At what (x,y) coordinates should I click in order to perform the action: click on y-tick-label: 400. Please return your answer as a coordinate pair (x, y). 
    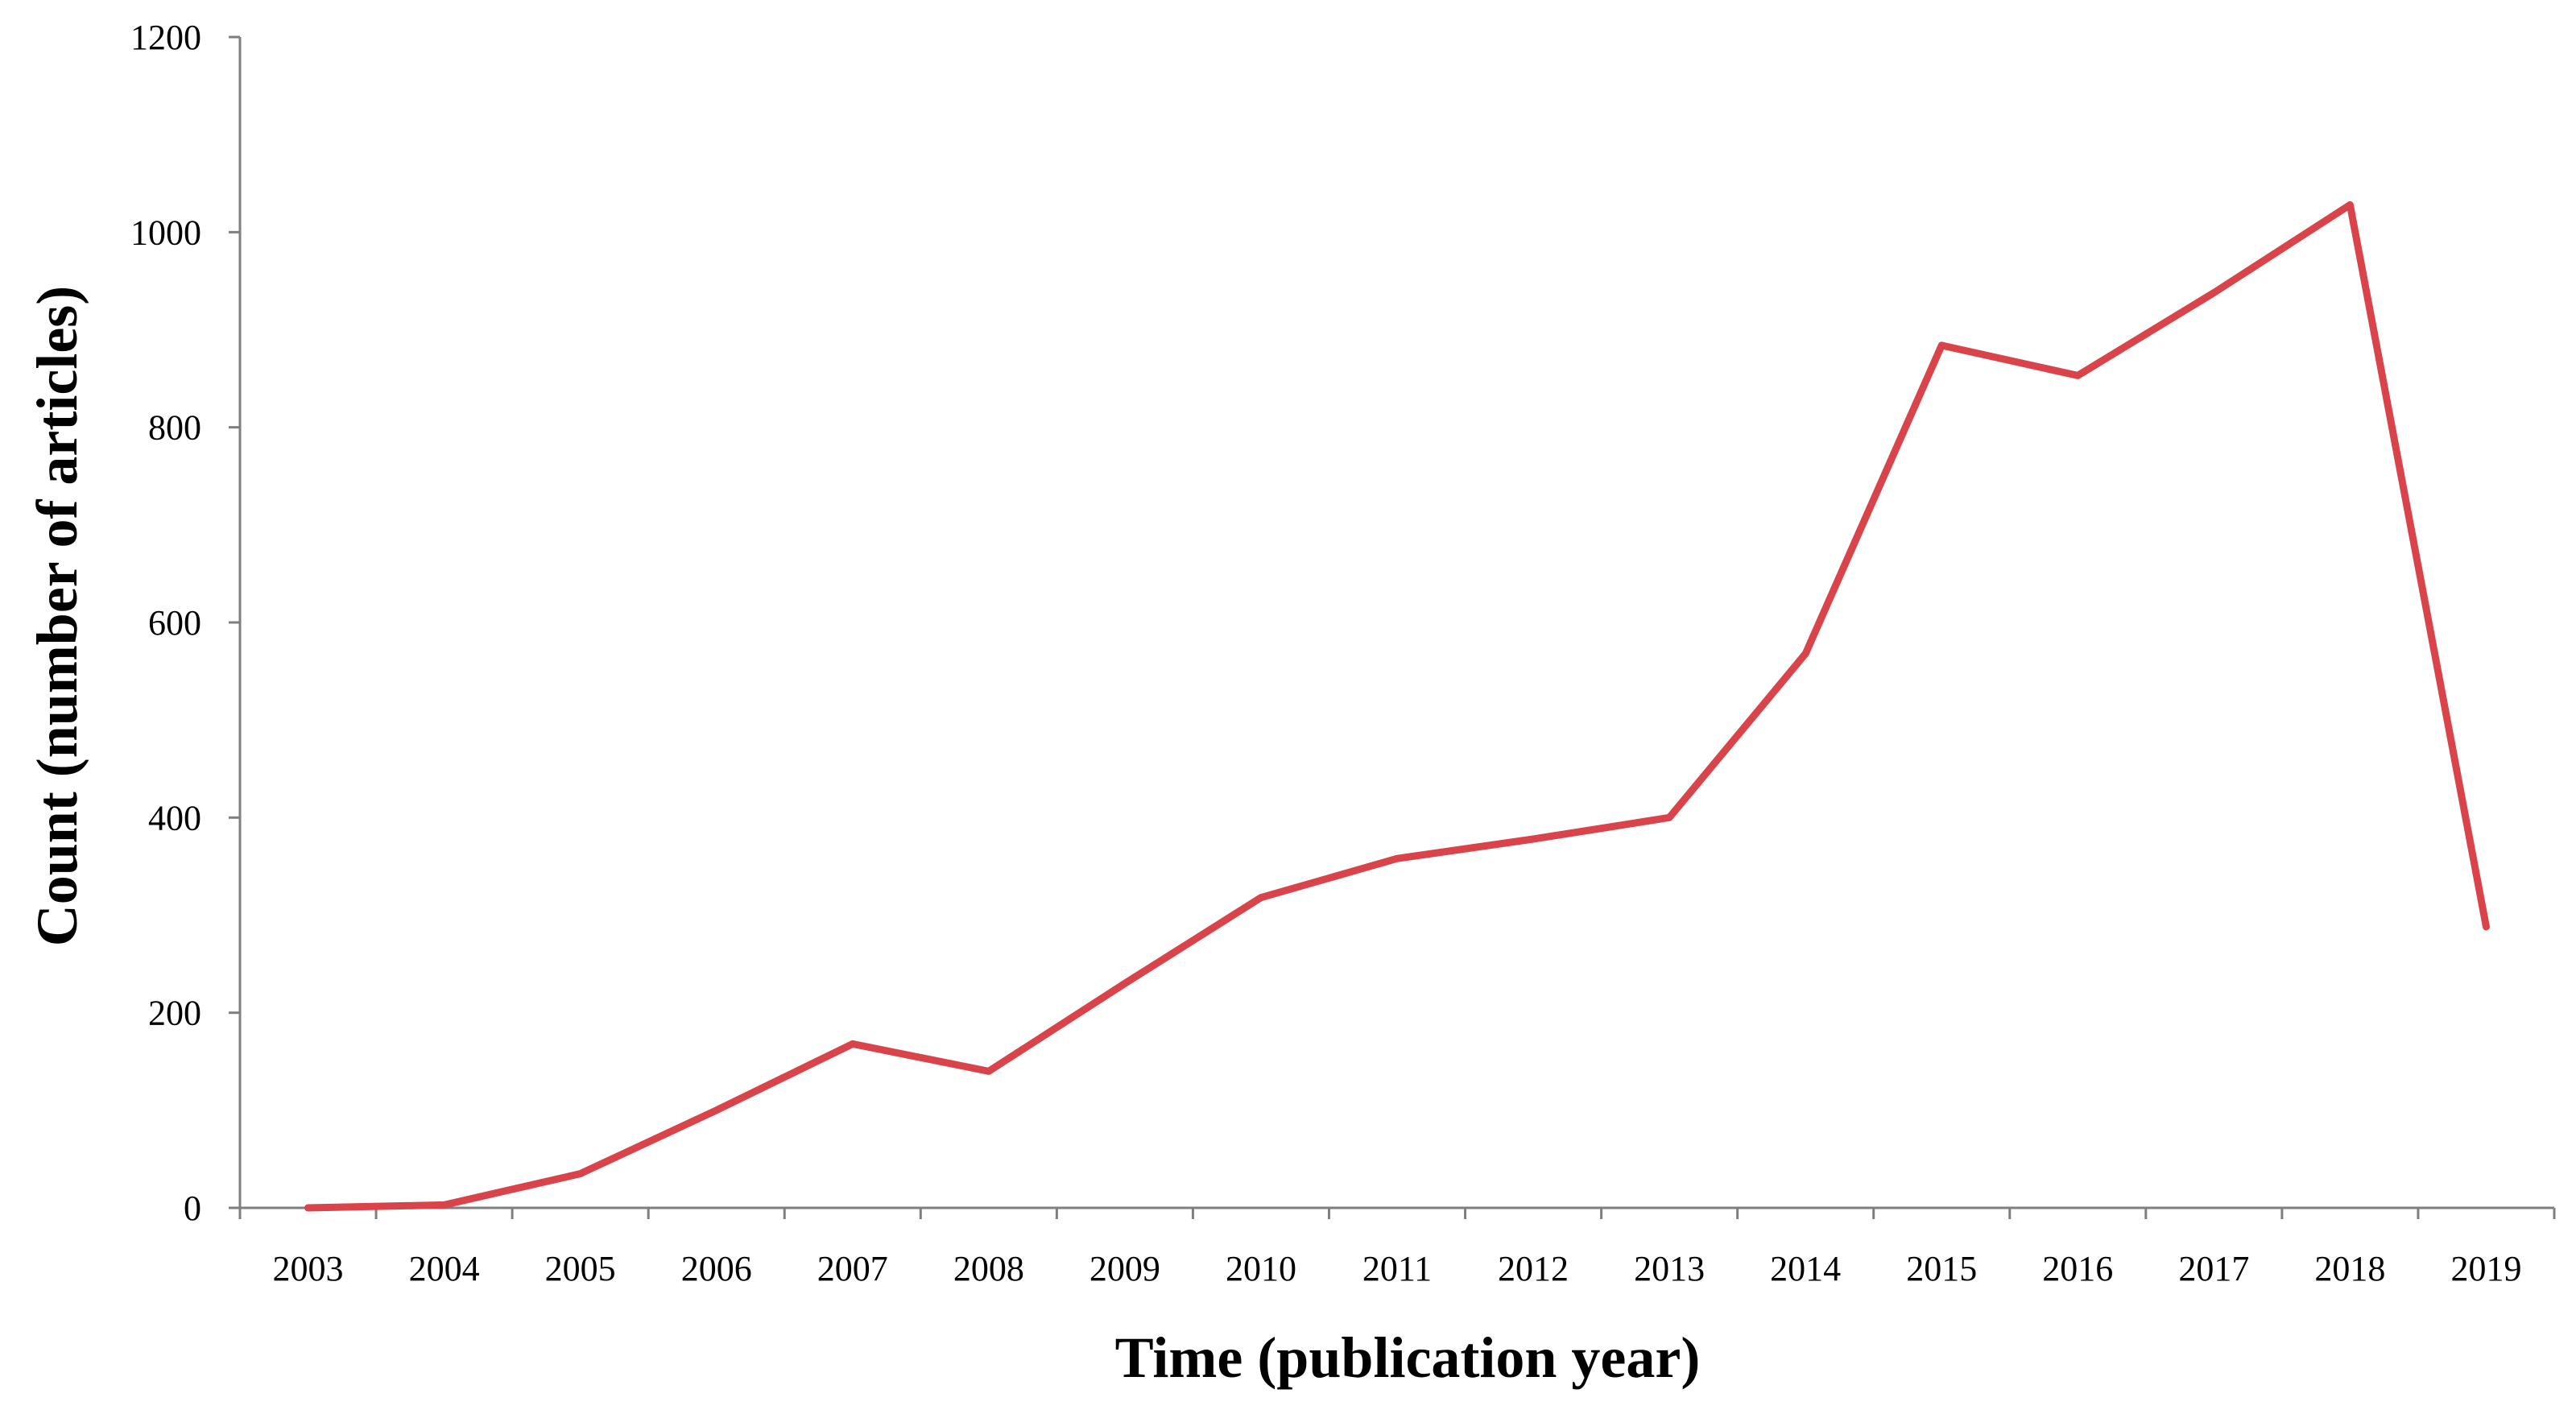
    Looking at the image, I should click on (174, 818).